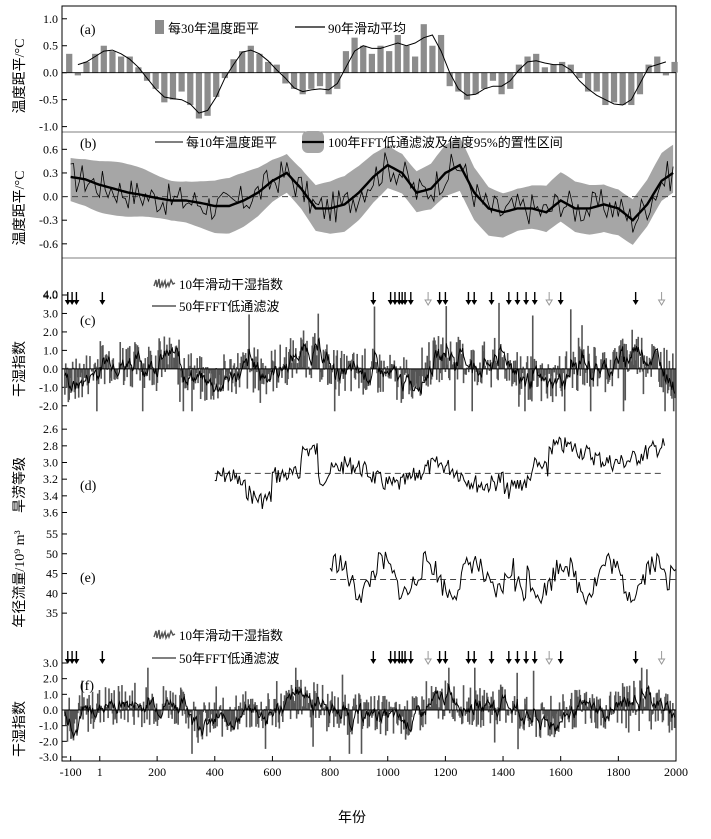  I want to click on legend-label-band: 100年FFT低通滤波及信度95%的置性区间, so click(445, 142).